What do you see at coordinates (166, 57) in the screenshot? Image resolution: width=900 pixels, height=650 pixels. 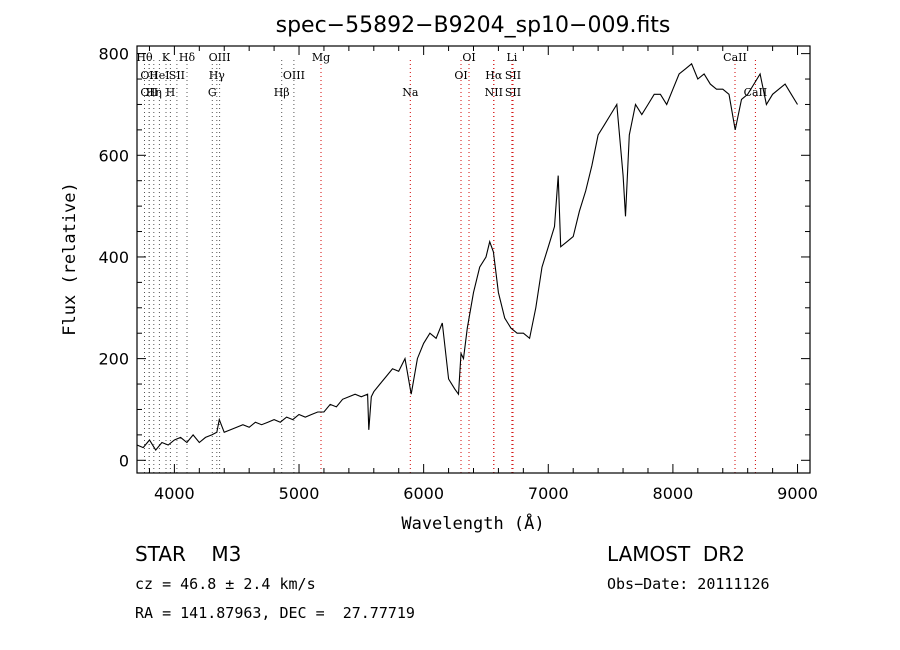 I see `spectral-line-label: K` at bounding box center [166, 57].